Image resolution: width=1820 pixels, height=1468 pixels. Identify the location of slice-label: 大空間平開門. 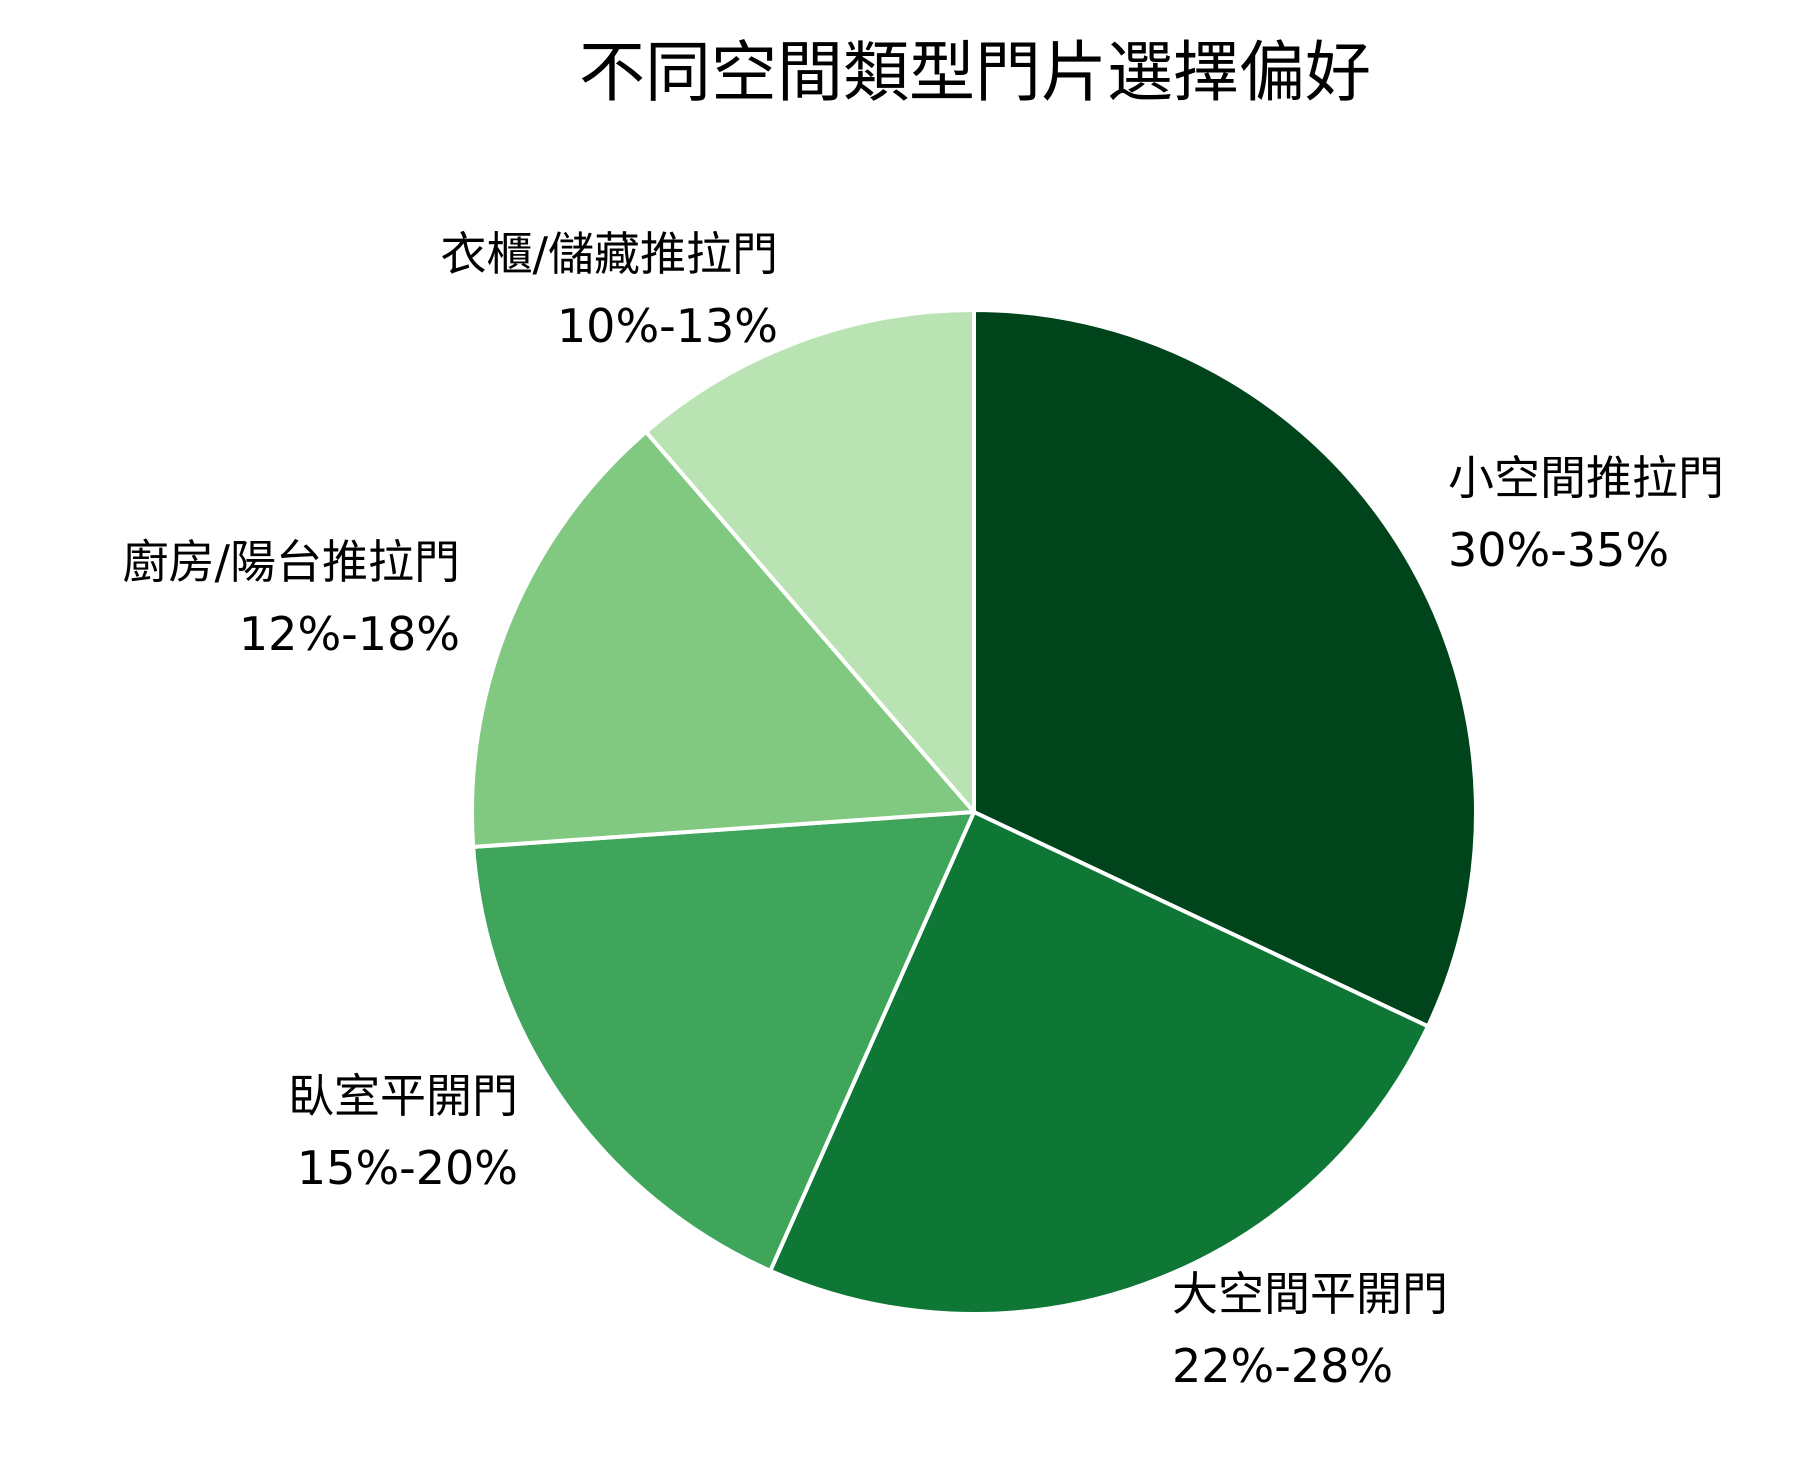
(1310, 1294).